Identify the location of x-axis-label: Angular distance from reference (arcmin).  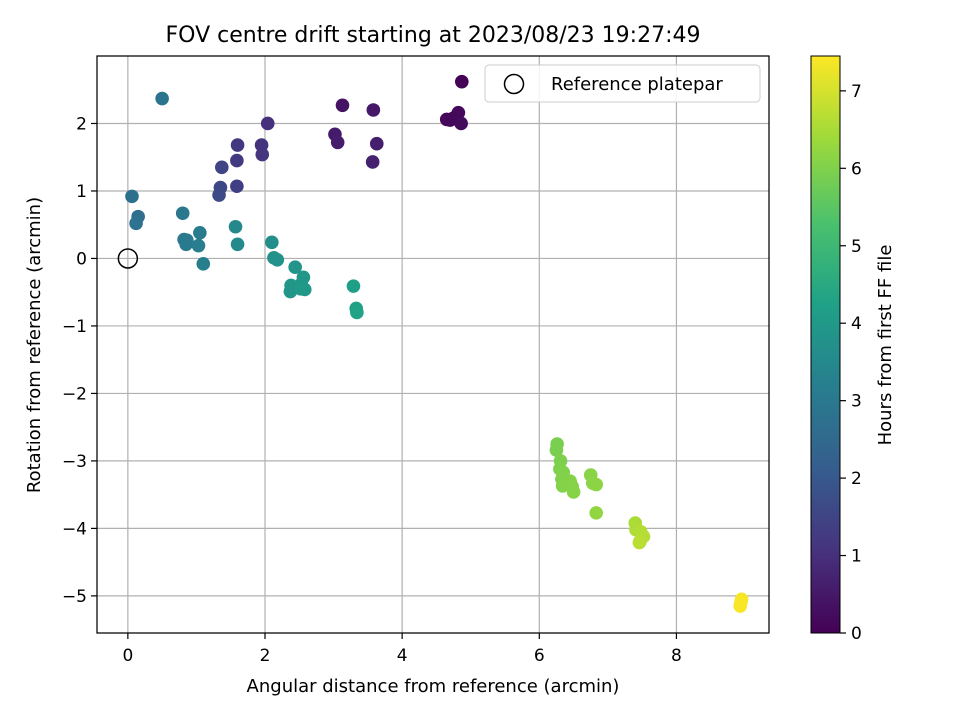
(433, 686).